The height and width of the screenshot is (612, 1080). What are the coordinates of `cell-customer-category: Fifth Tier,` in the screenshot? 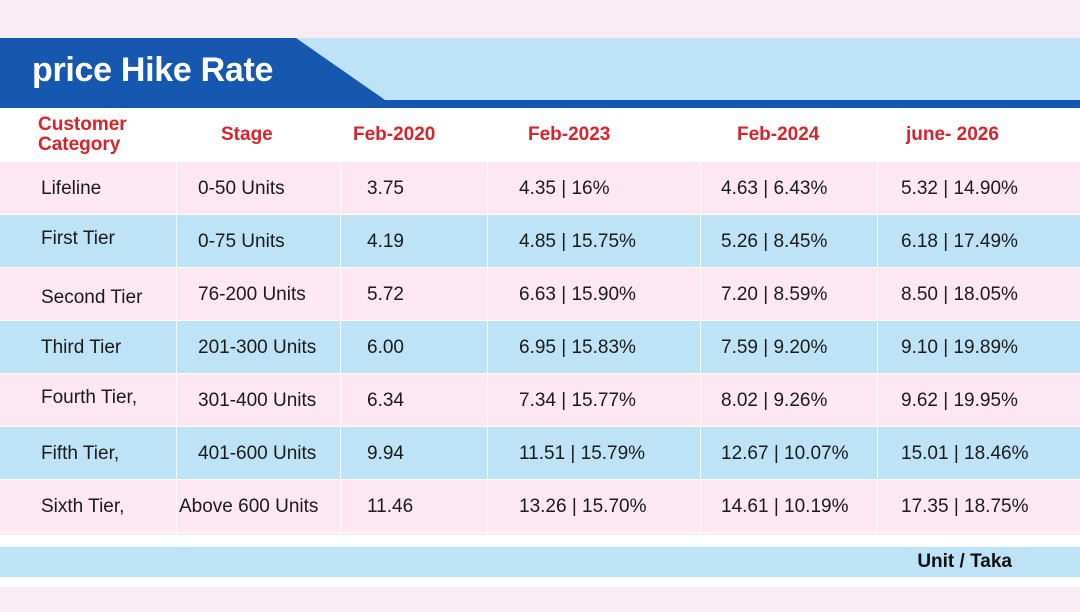 It's located at (80, 453).